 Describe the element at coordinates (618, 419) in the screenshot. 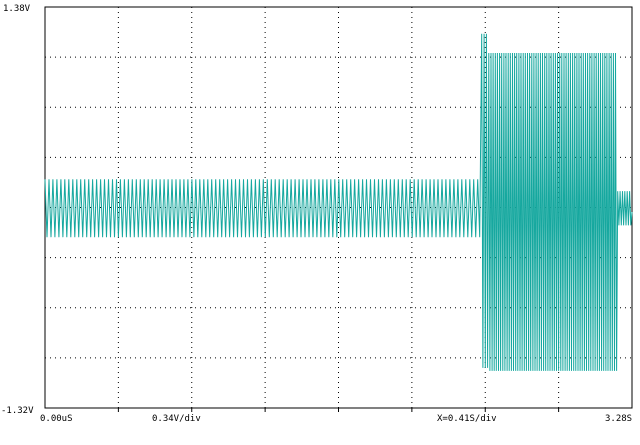

I see `x-end-label: 3.28S` at that location.